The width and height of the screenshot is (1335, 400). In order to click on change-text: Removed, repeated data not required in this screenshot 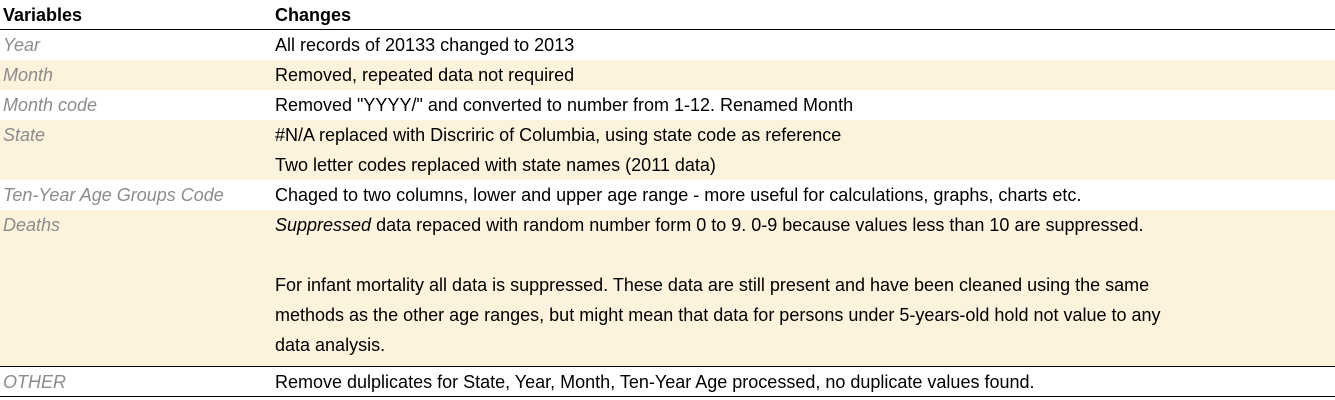, I will do `click(425, 75)`.